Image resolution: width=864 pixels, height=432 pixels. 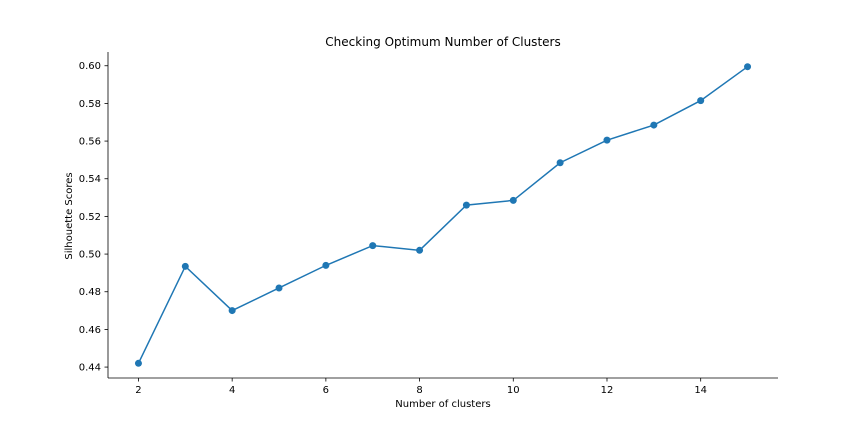 I want to click on y-axis-title: Silhouette Scores, so click(x=69, y=215).